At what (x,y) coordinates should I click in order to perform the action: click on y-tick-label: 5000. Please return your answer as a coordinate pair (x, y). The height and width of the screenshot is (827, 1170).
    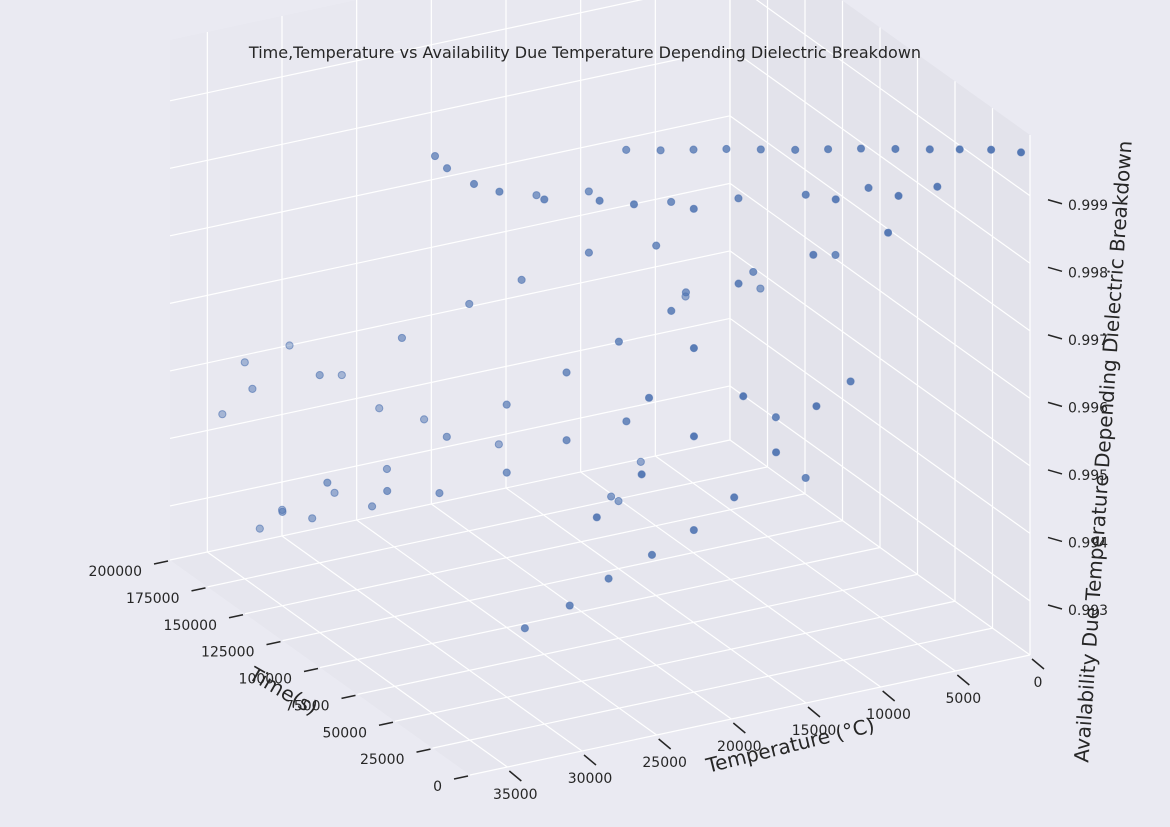
    Looking at the image, I should click on (964, 699).